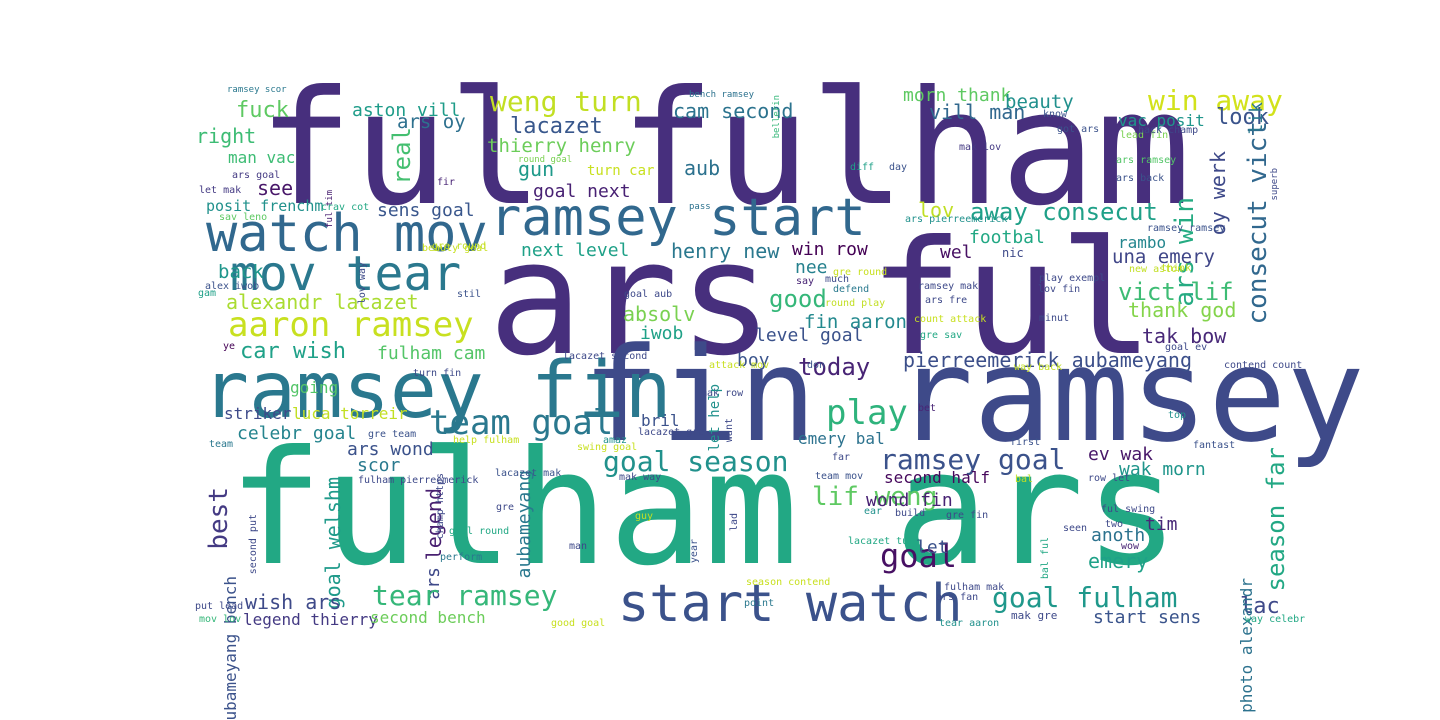  I want to click on cloud-word: lacazet second, so click(605, 356).